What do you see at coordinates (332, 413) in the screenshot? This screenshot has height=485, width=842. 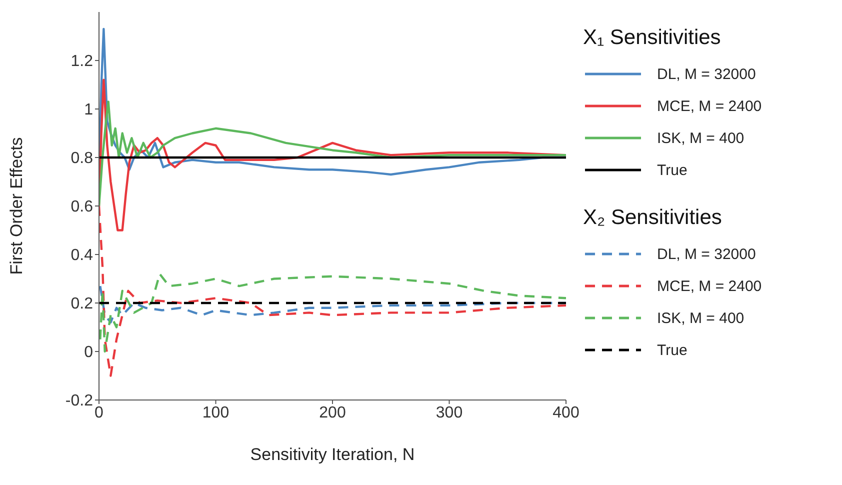 I see `x-tick-label: 200` at bounding box center [332, 413].